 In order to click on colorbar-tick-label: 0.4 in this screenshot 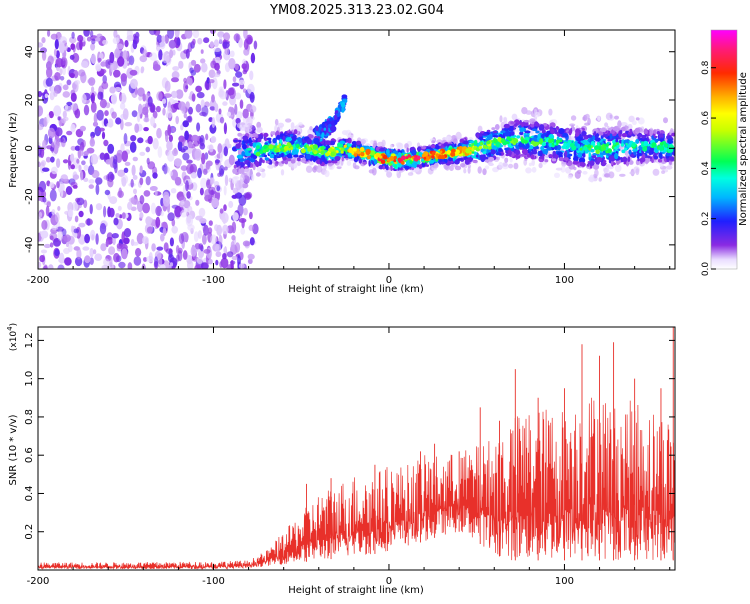, I will do `click(706, 168)`.